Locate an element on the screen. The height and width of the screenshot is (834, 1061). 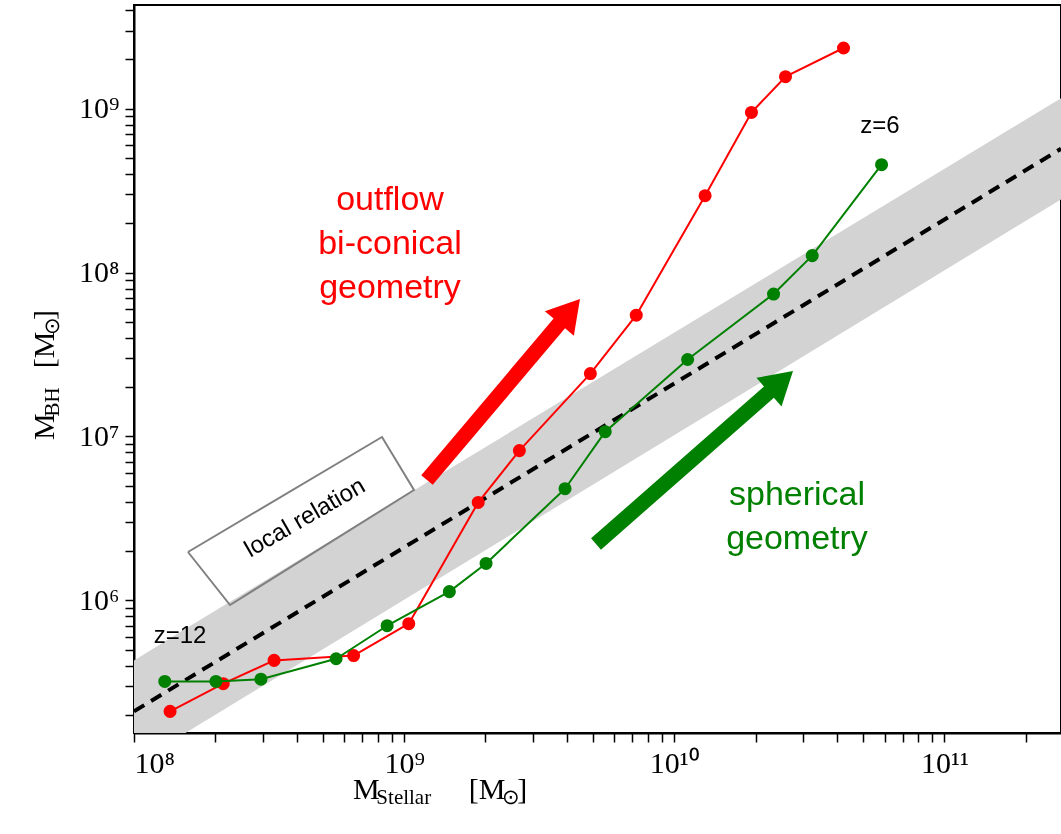
annotation: z=6 is located at coordinates (880, 124).